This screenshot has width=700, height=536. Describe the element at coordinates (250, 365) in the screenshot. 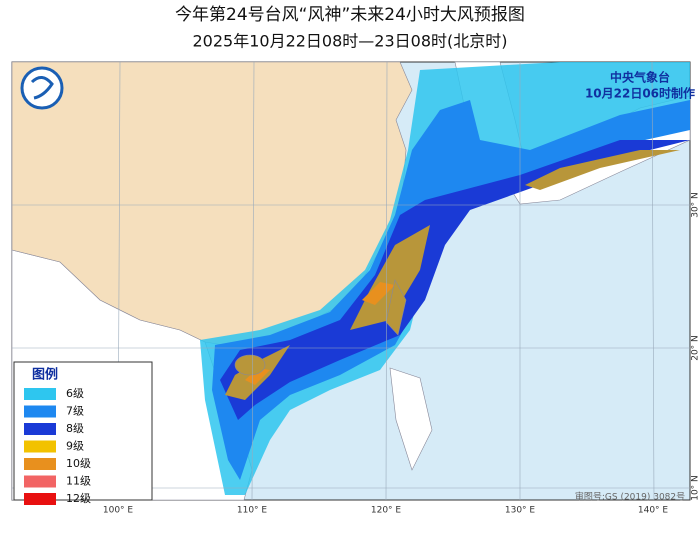

I see `hainan` at that location.